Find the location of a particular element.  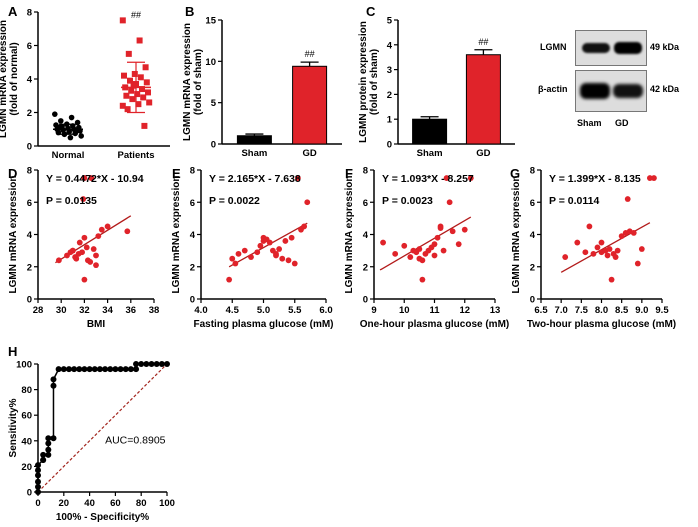

y-tick-label-B: 10 is located at coordinates (210, 62).